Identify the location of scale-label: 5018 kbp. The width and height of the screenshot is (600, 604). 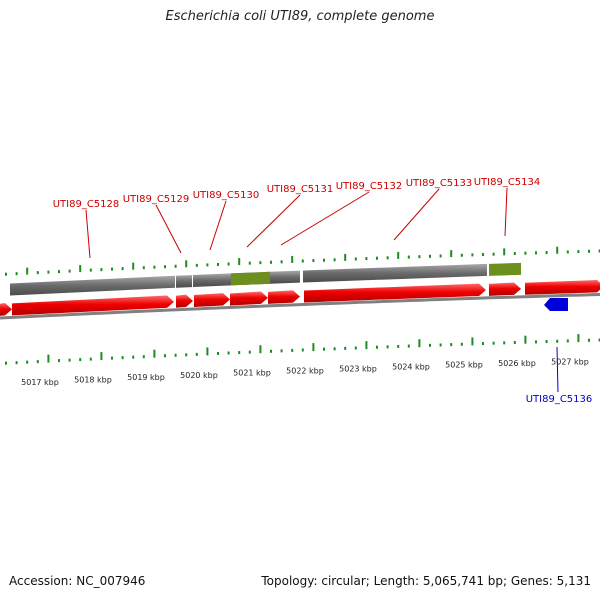
(93, 380).